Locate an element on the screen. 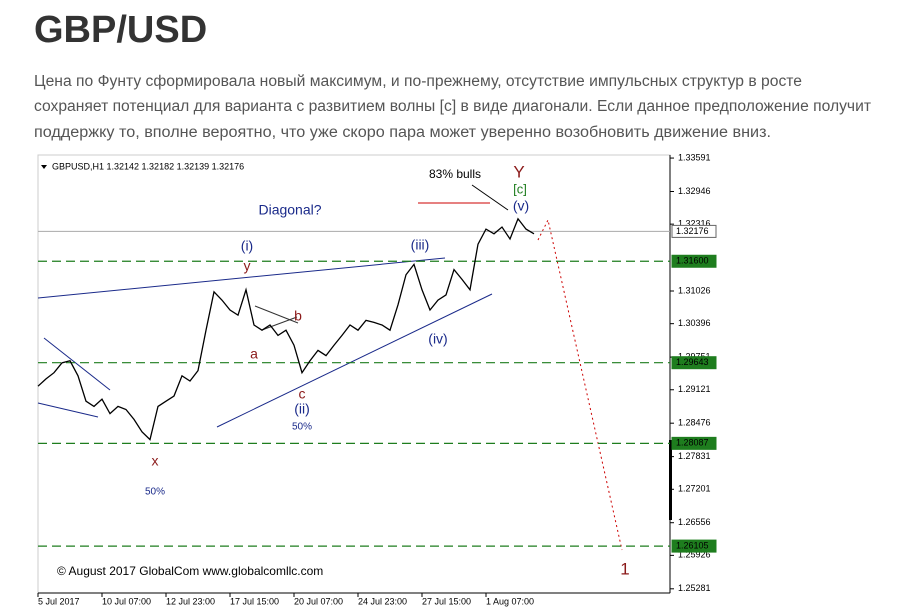 This screenshot has width=905, height=615. level-label: 1.32176 is located at coordinates (692, 231).